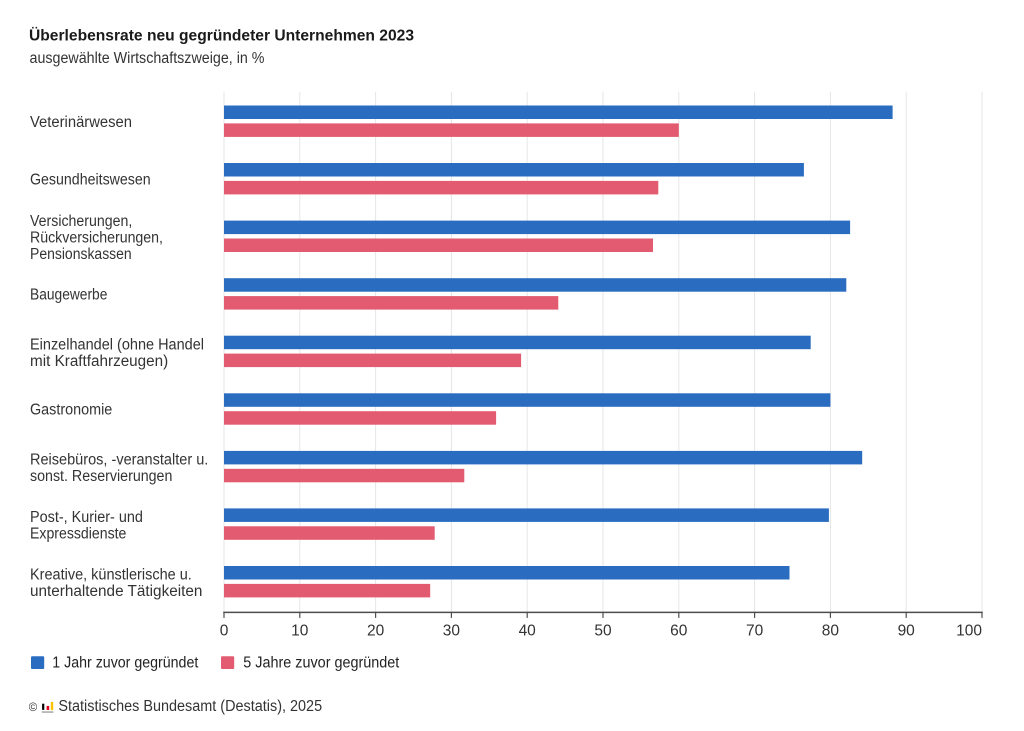 The width and height of the screenshot is (1024, 731). I want to click on svg-text: Einzelhandel (ohne Handel, so click(117, 344).